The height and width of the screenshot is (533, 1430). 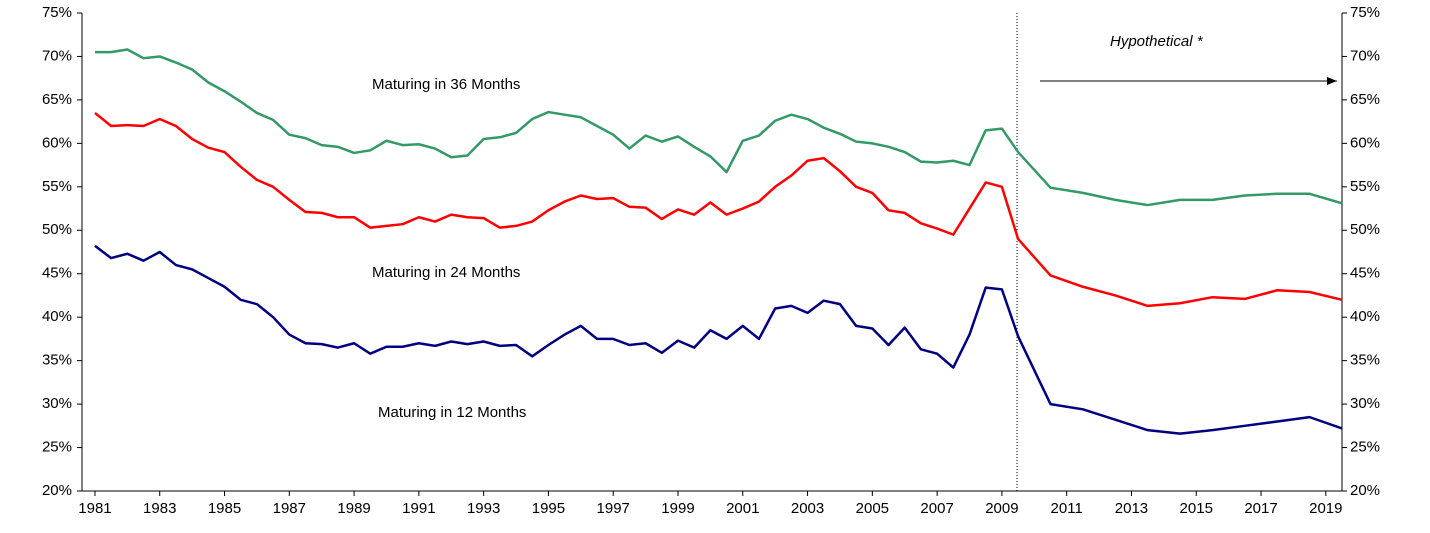 I want to click on y2-tick-label: 20%, so click(x=1365, y=490).